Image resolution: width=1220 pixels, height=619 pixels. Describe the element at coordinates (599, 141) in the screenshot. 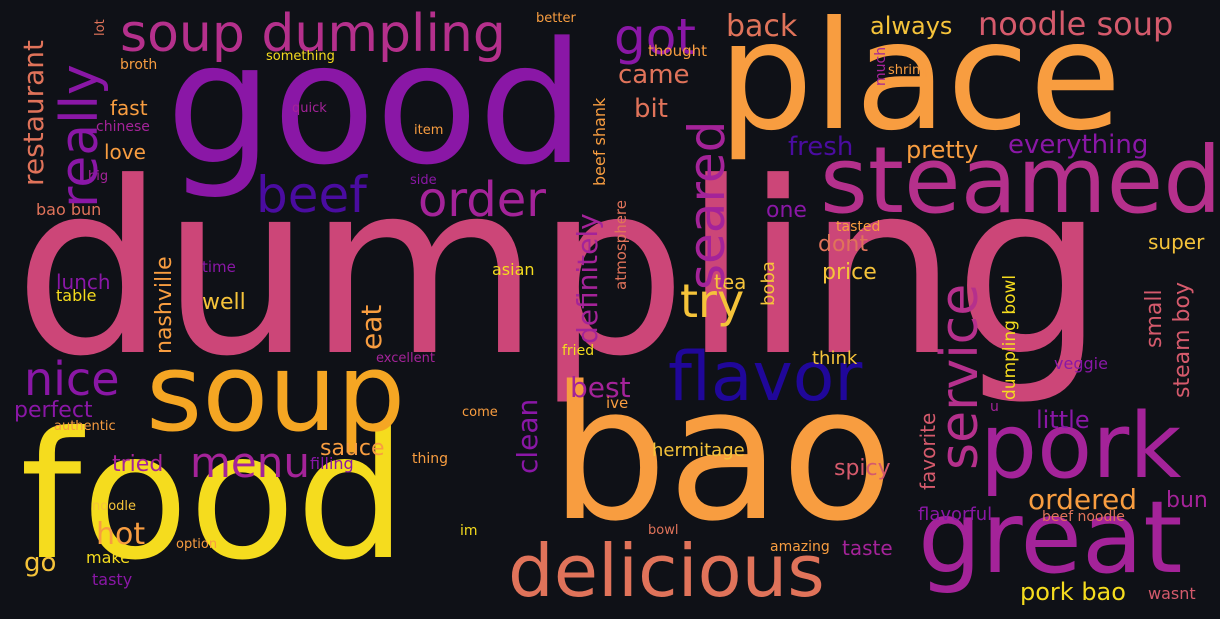

I see `word-beef-shank: beef shank` at that location.